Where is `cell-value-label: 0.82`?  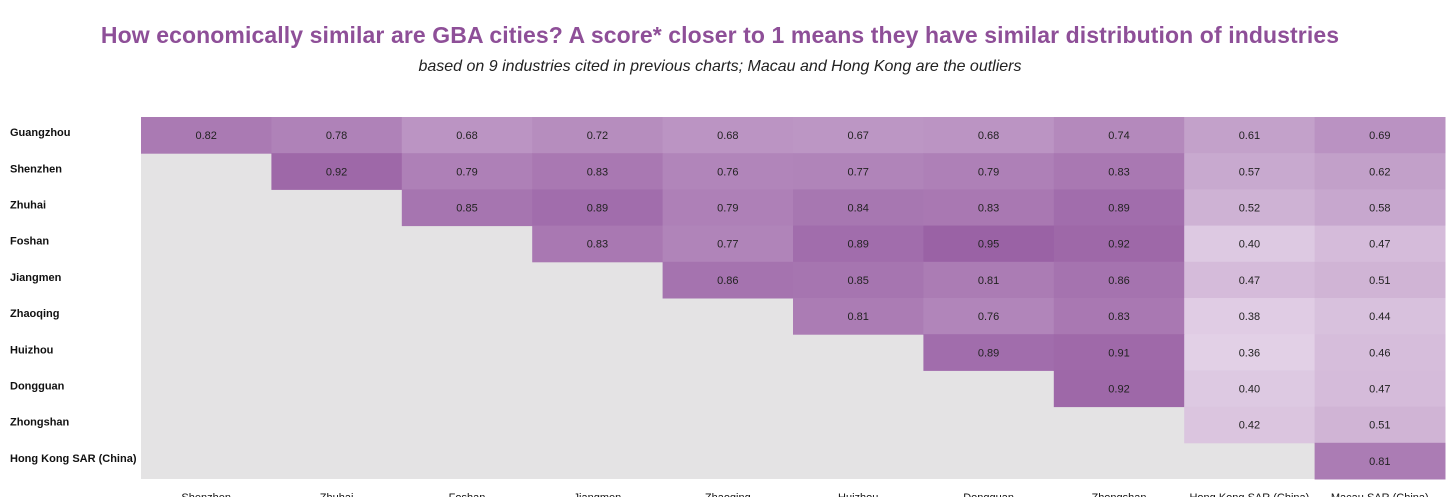 cell-value-label: 0.82 is located at coordinates (205, 136).